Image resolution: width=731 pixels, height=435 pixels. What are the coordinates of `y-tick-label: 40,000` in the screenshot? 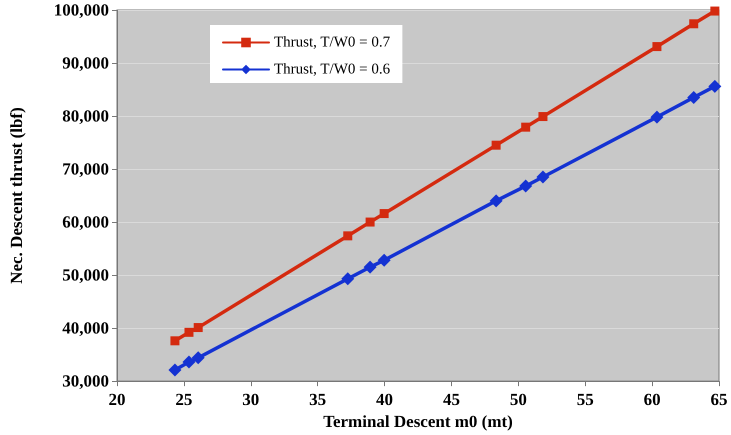 It's located at (85, 328).